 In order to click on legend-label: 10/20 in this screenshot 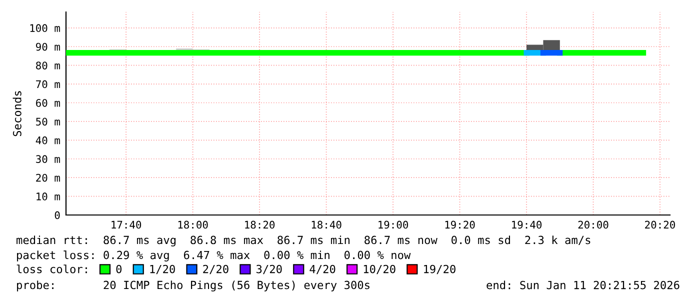, I will do `click(380, 269)`.